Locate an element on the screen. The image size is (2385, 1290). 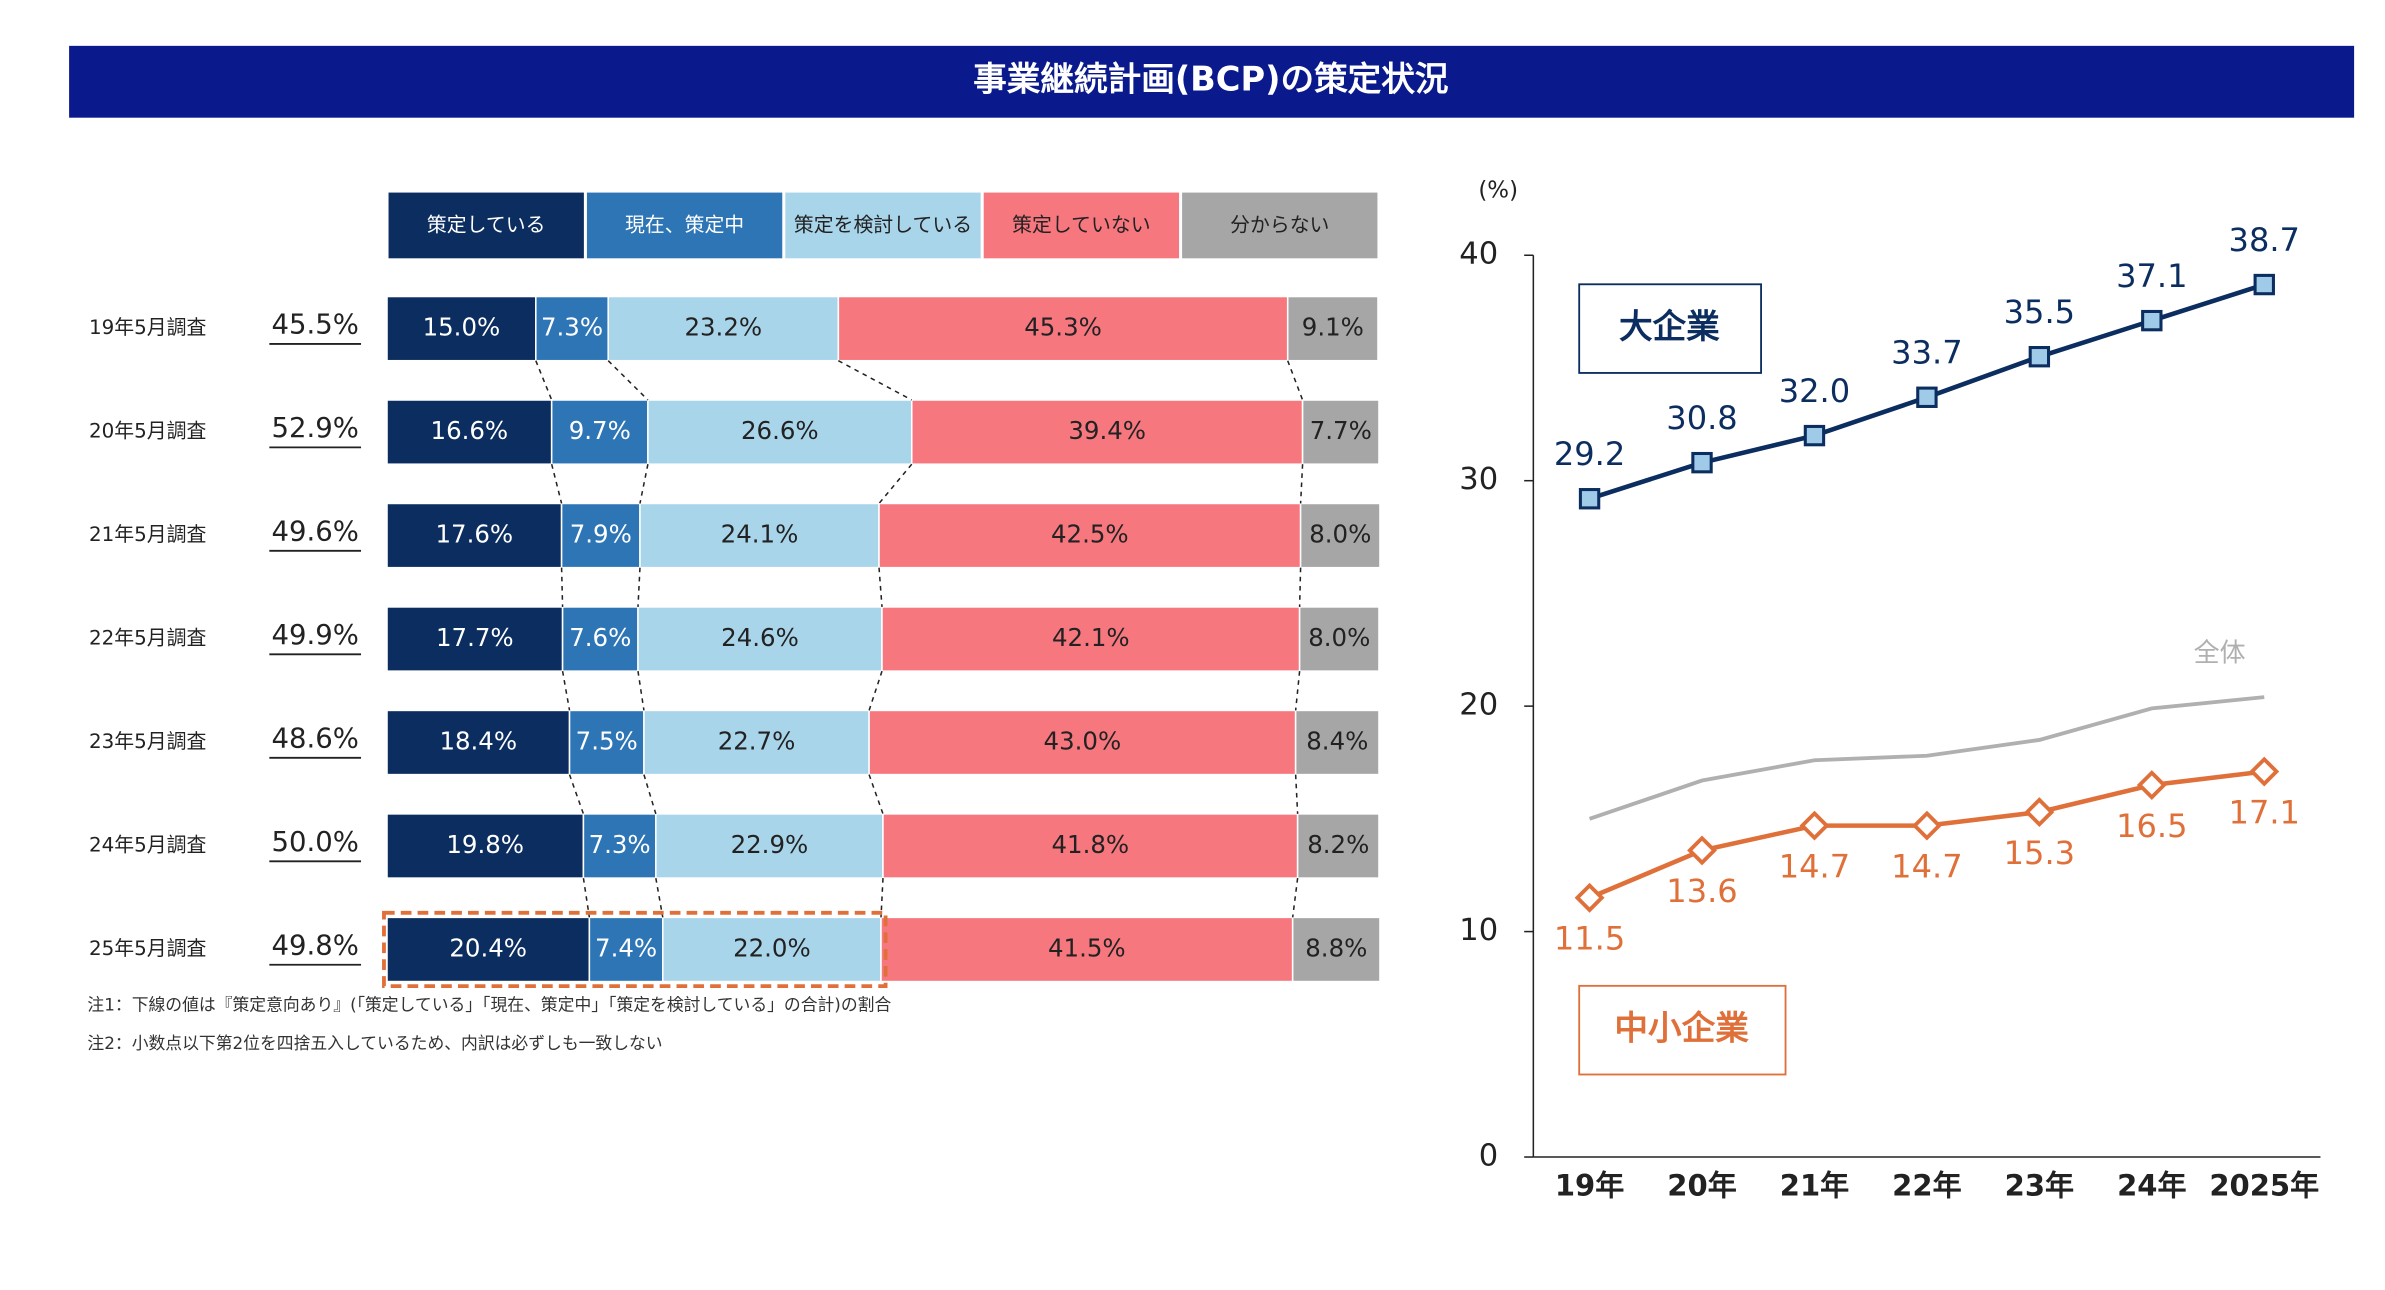
legend-label: 大企業 is located at coordinates (1669, 326).